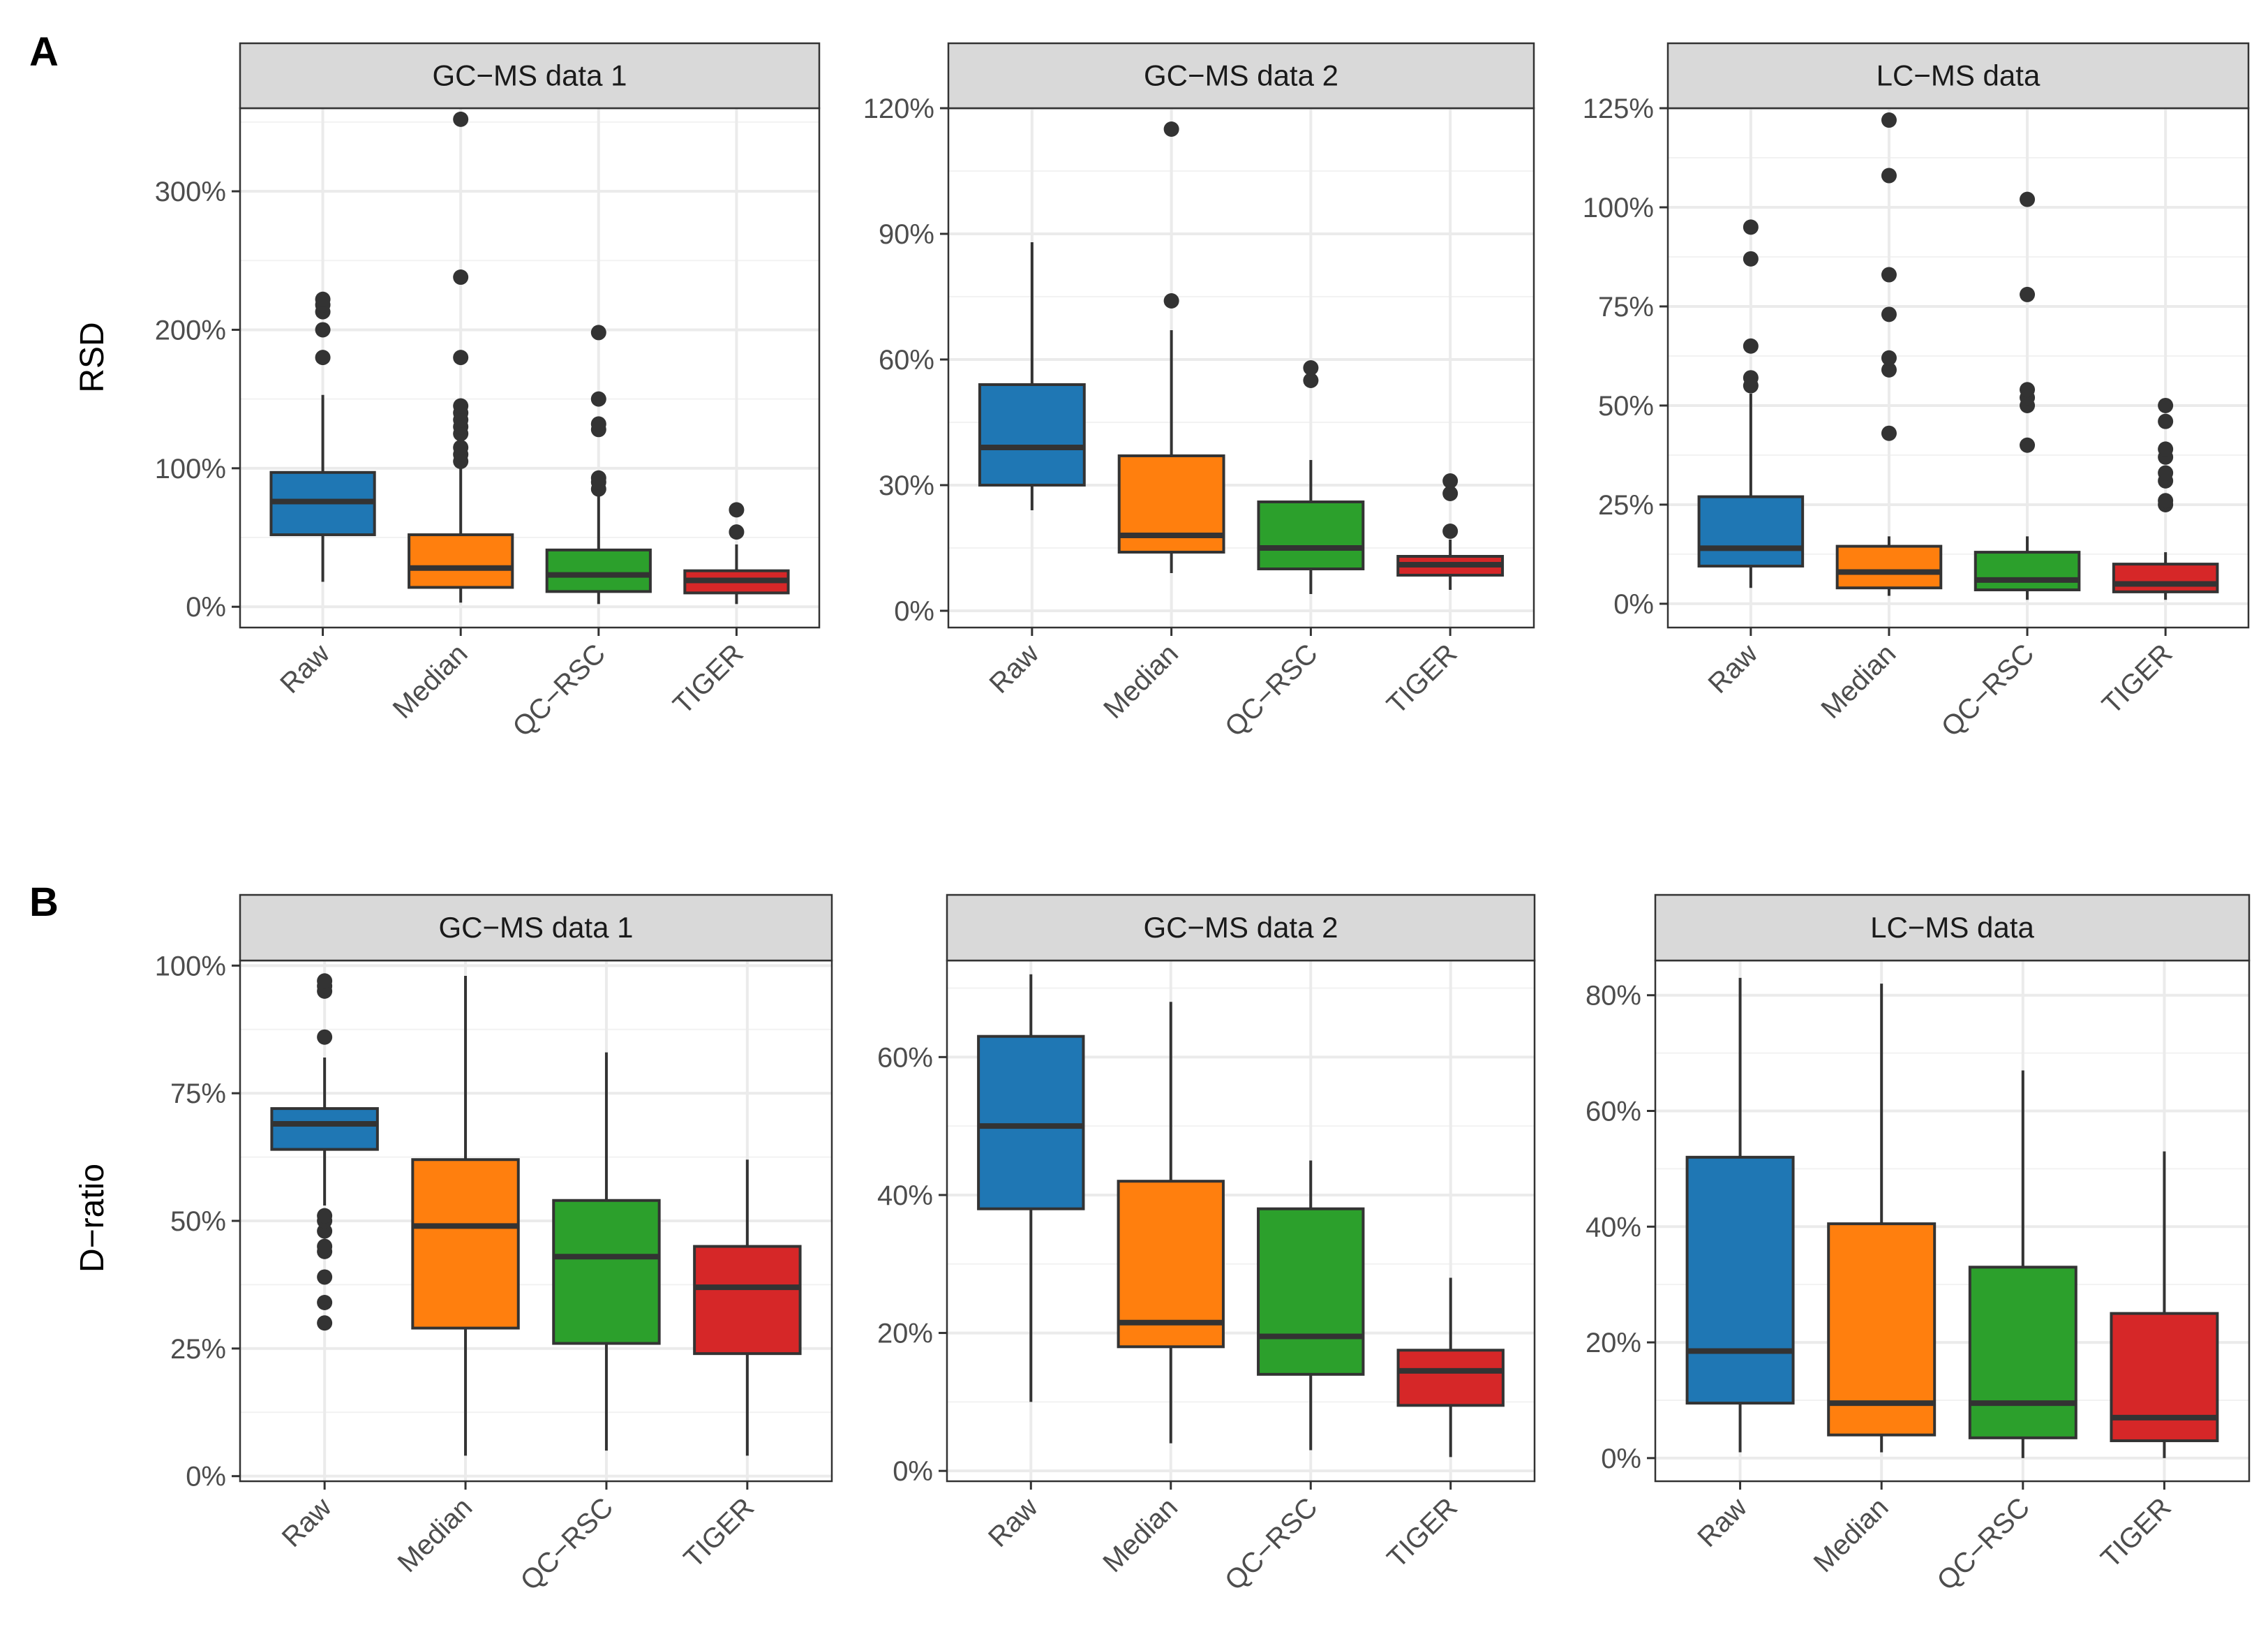  I want to click on panel-letter-a: A, so click(44, 52).